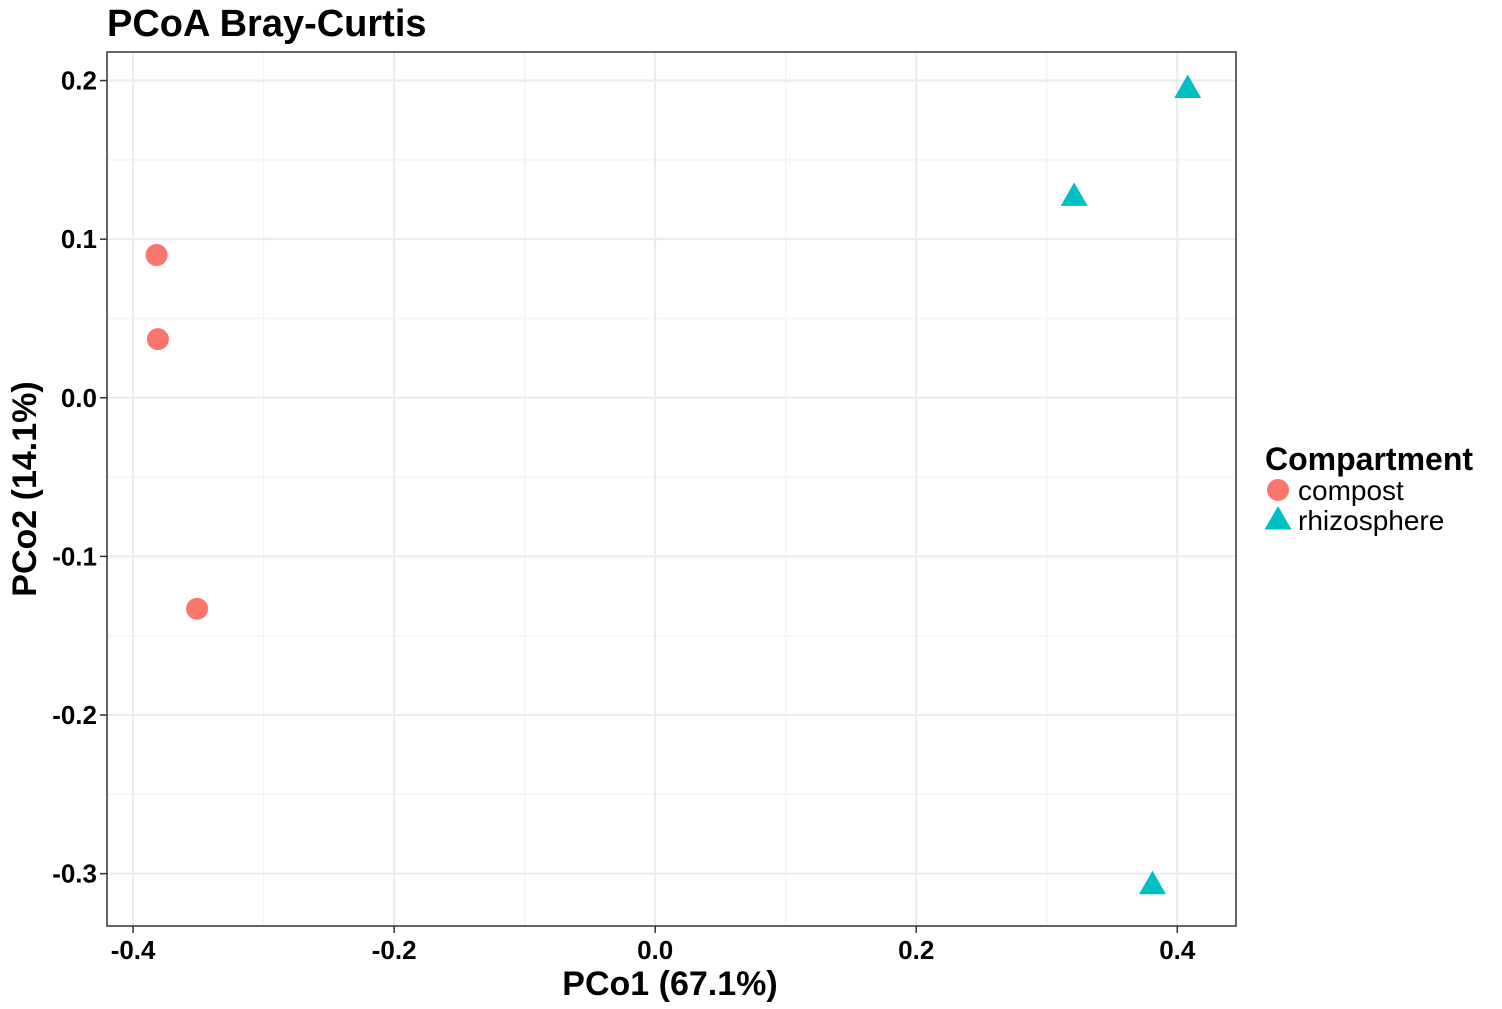 The height and width of the screenshot is (1009, 1502). What do you see at coordinates (25, 488) in the screenshot?
I see `y-axis-title: PCo2 (14.1%)` at bounding box center [25, 488].